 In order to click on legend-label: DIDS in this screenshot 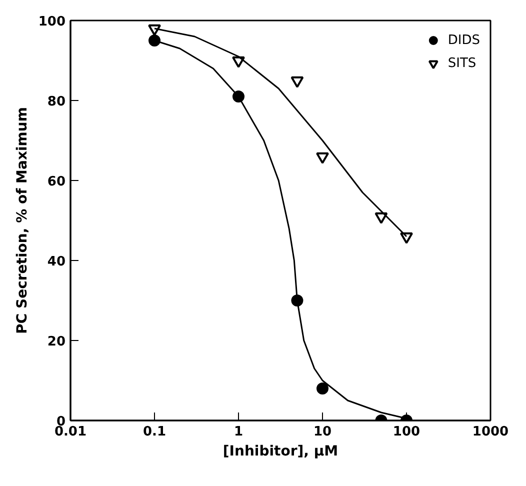, I will do `click(464, 40)`.